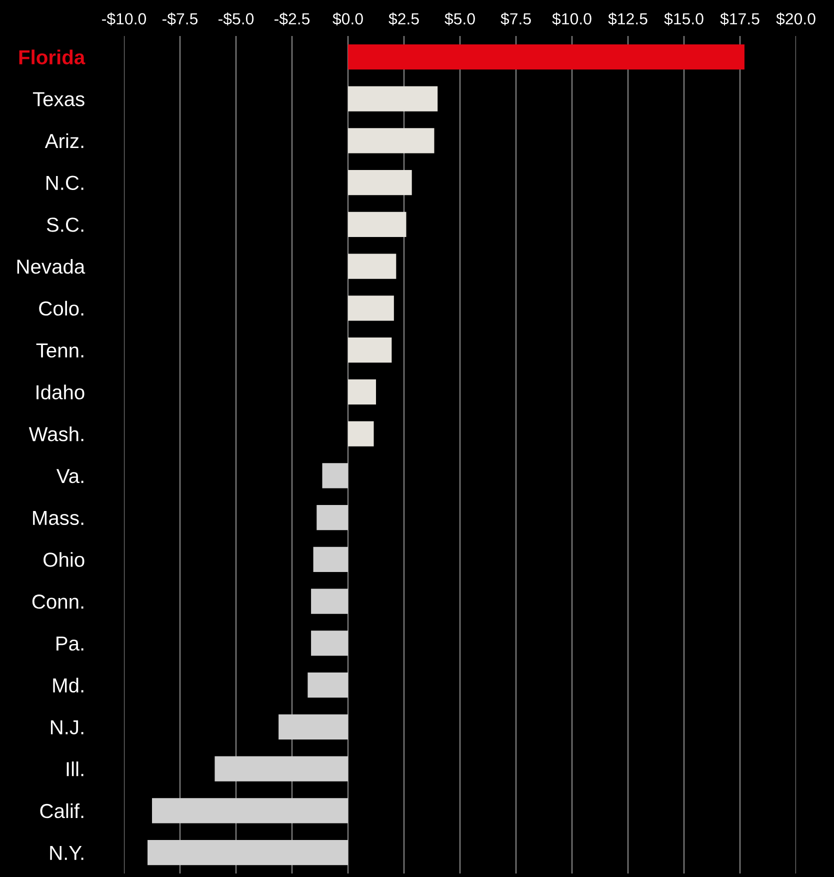  Describe the element at coordinates (180, 19) in the screenshot. I see `x-tick-label: -$7.5` at that location.